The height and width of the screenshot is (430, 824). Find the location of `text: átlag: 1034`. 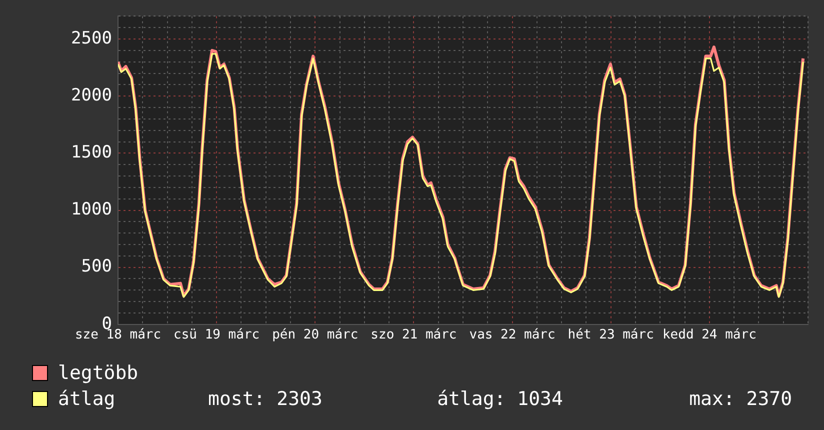

text: átlag: 1034 is located at coordinates (500, 399).